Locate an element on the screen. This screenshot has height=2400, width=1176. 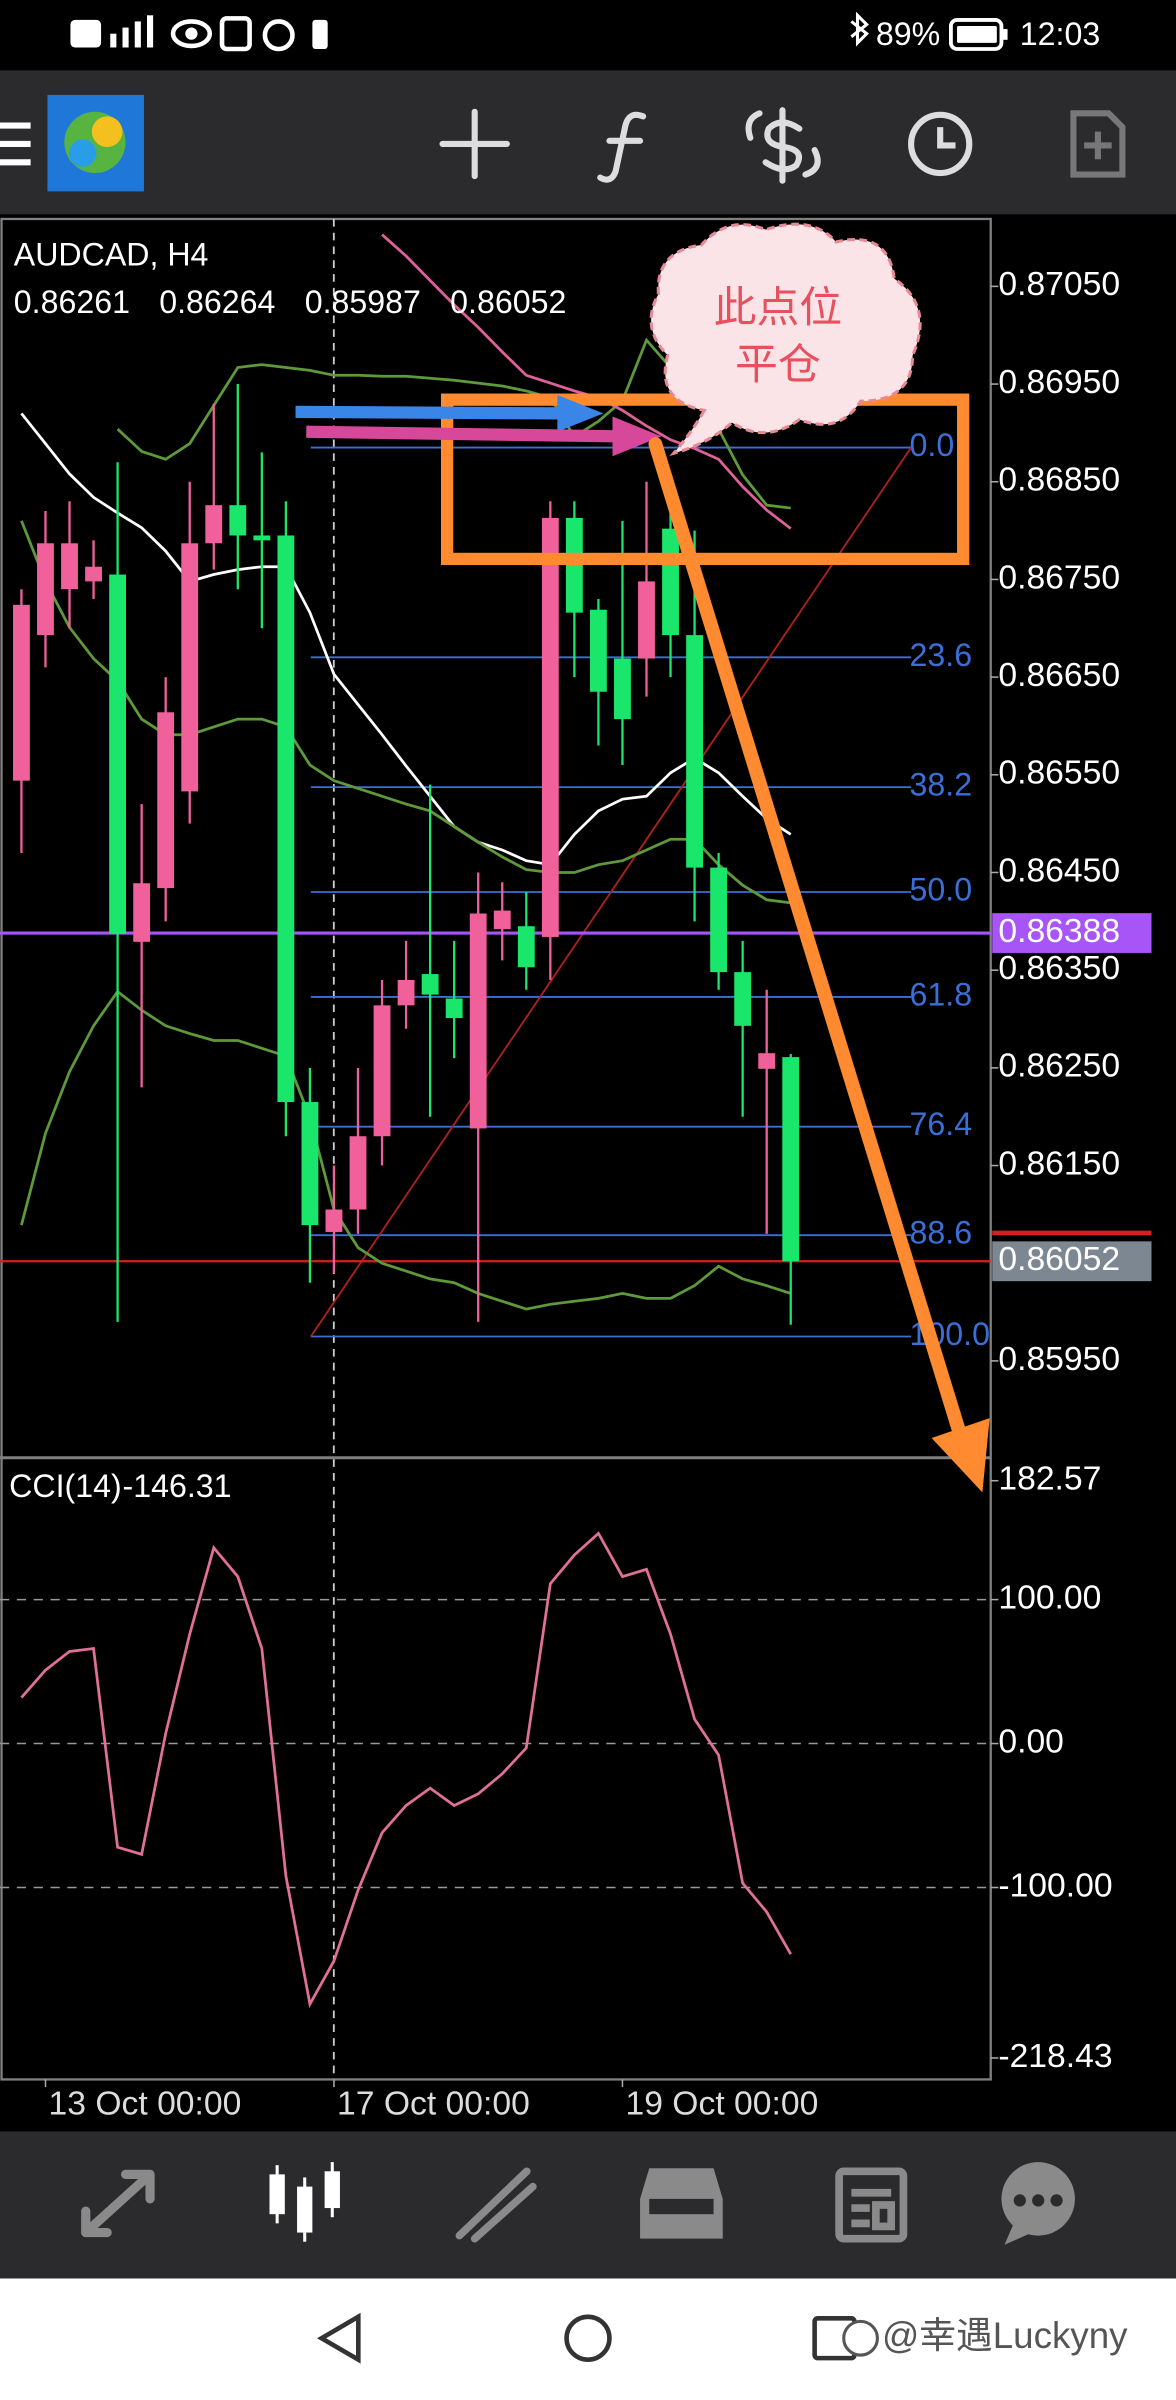
y-tick-label: 0.86850 is located at coordinates (1059, 480).